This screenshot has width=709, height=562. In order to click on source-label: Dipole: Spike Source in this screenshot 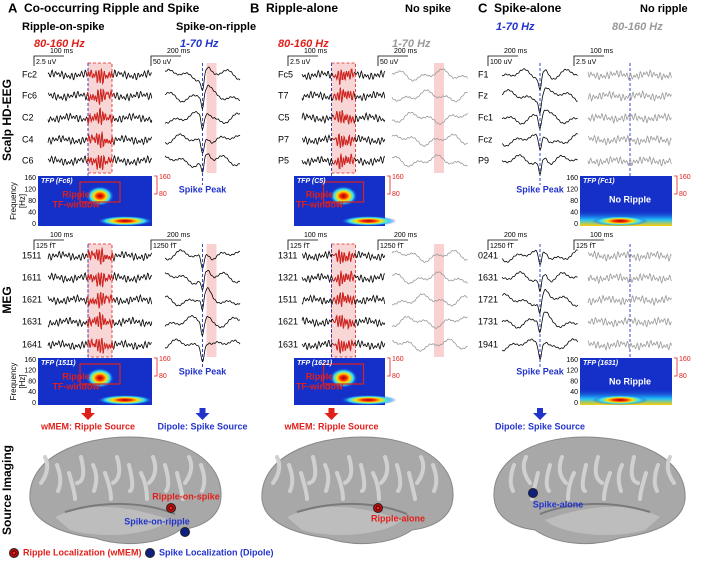, I will do `click(540, 426)`.